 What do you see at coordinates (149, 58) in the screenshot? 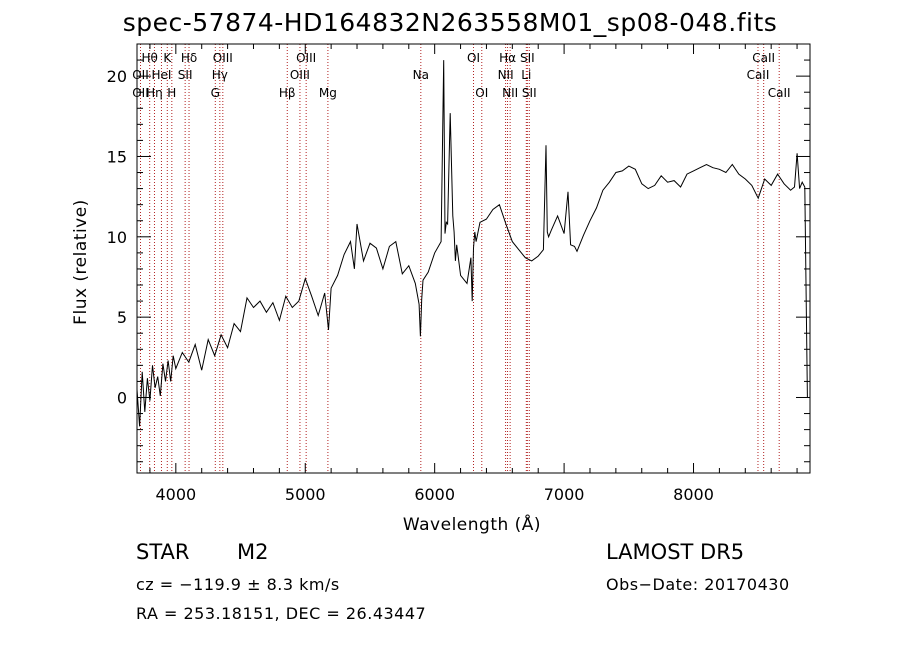
I see `line-label-hθ: Hθ` at bounding box center [149, 58].